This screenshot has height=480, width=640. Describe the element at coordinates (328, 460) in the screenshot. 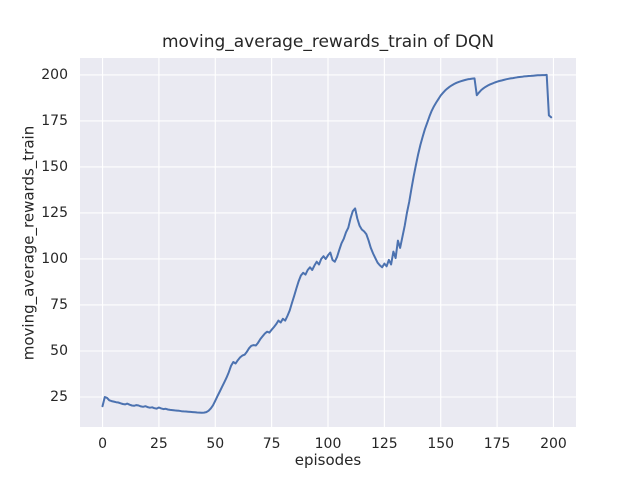

I see `x-axis-label: episodes` at that location.